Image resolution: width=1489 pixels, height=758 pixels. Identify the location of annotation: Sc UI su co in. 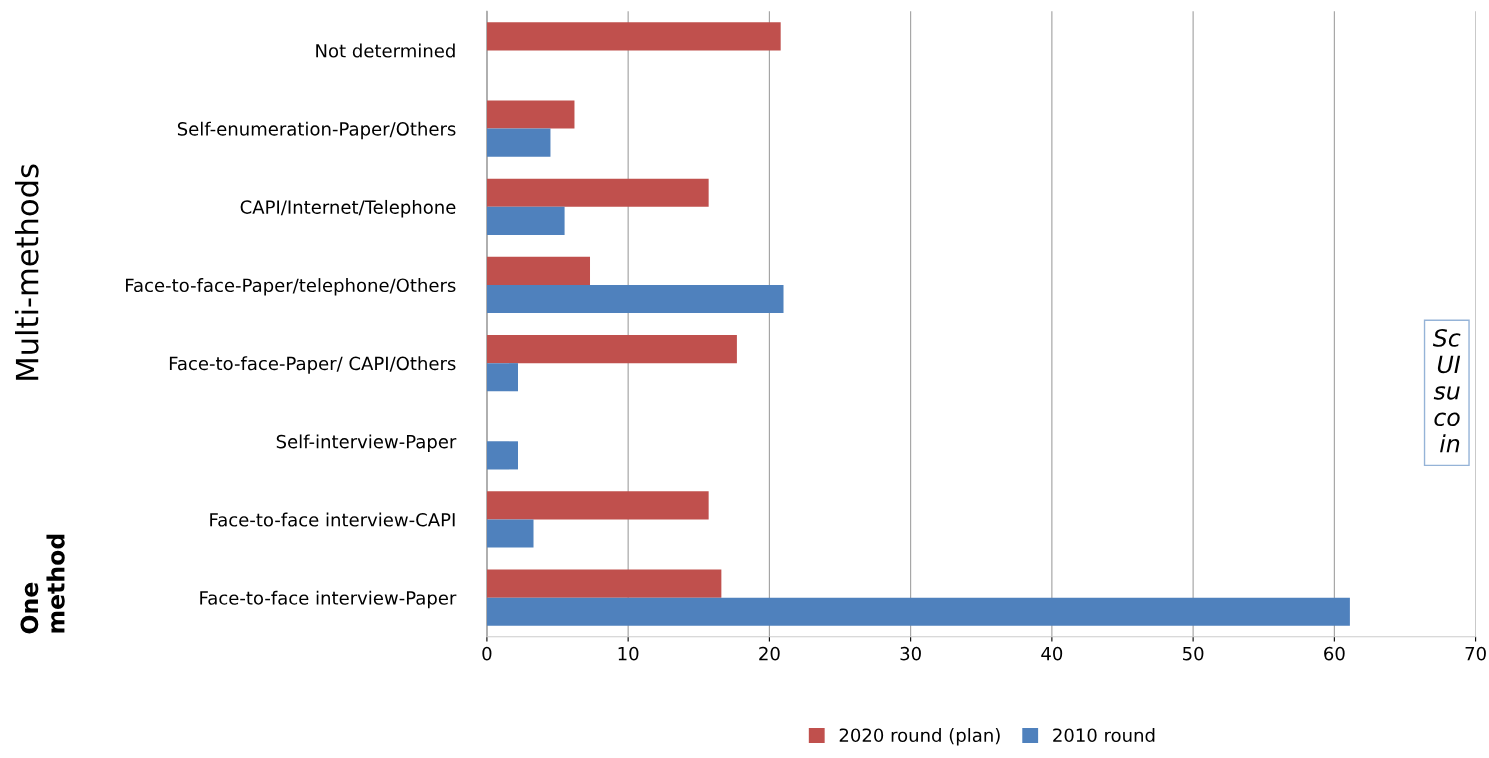
(1446, 390).